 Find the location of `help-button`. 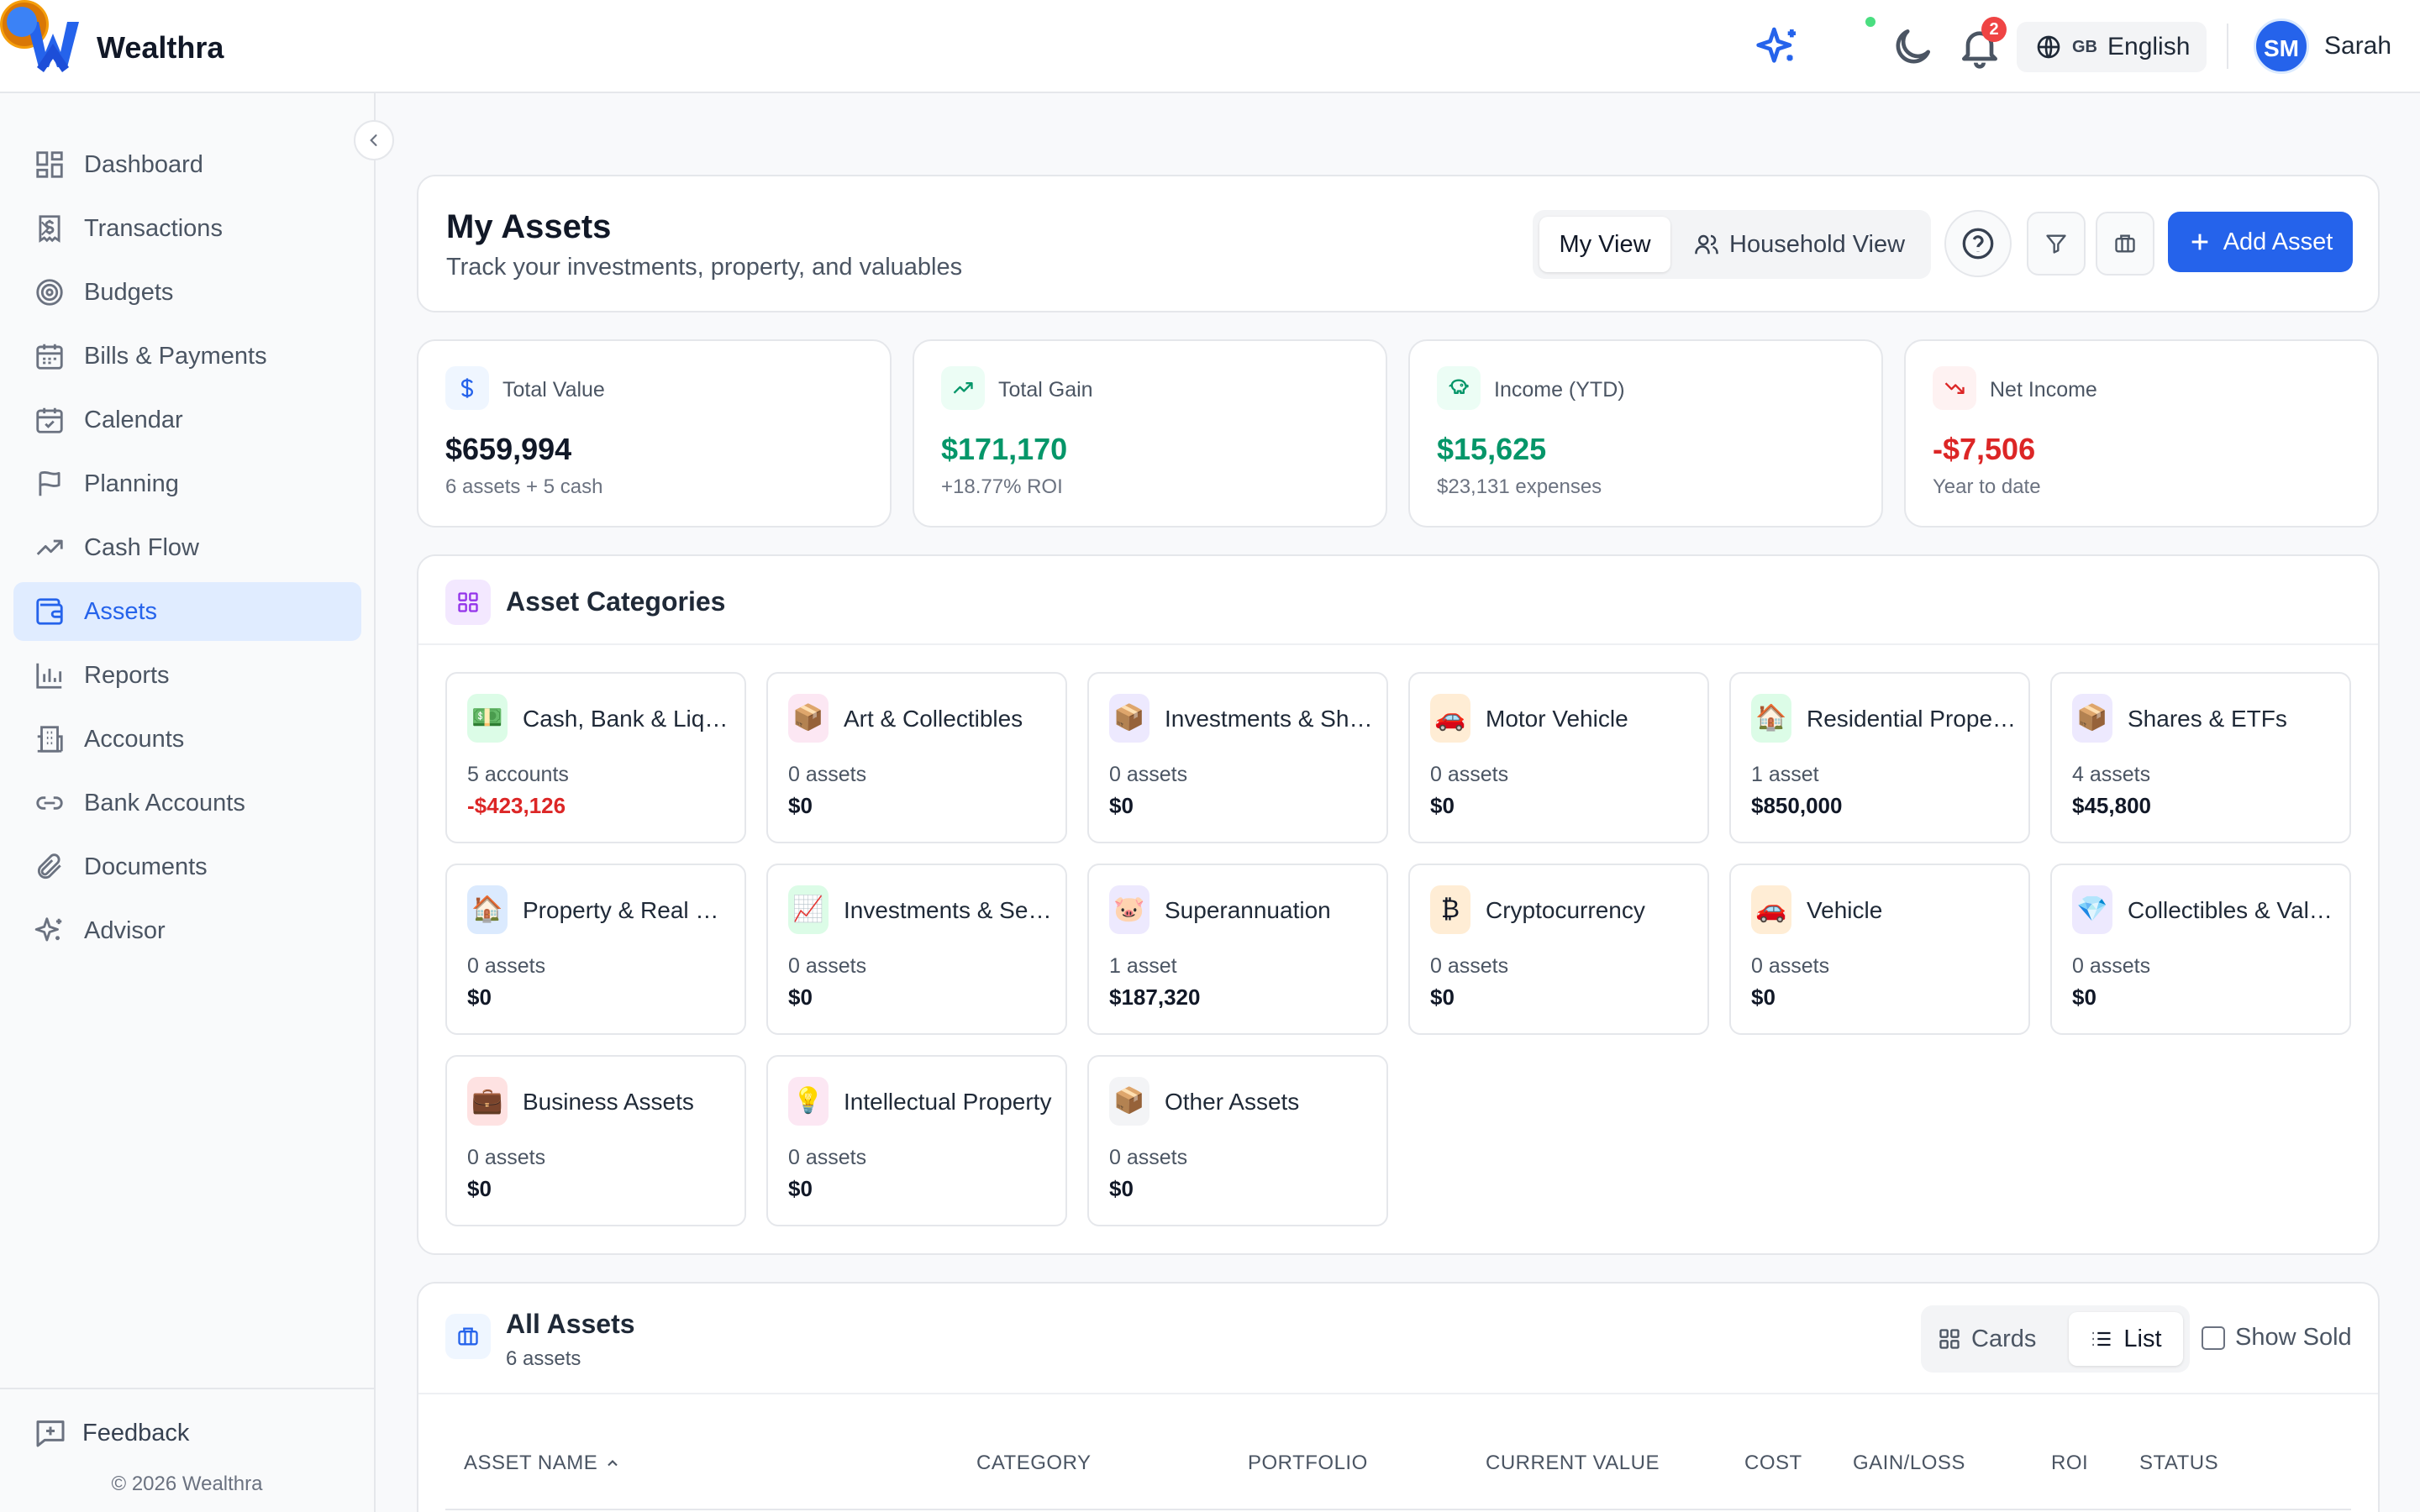

help-button is located at coordinates (1978, 243).